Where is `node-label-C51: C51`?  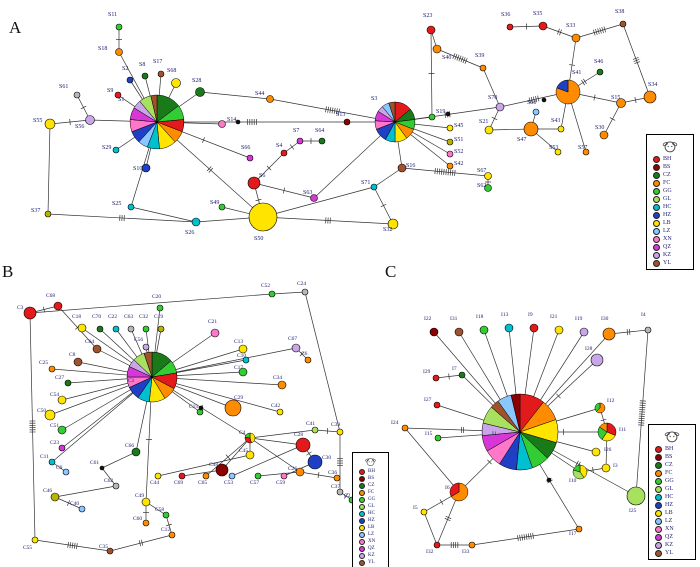
node-label-C51: C51 is located at coordinates (54, 426).